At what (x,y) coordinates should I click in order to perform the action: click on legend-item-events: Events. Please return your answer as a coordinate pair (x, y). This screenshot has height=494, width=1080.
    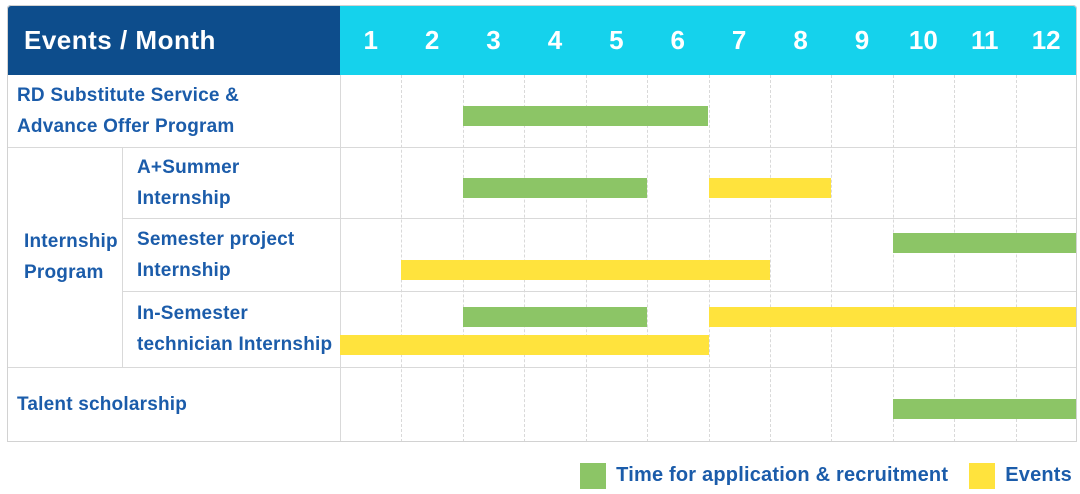
    Looking at the image, I should click on (1020, 475).